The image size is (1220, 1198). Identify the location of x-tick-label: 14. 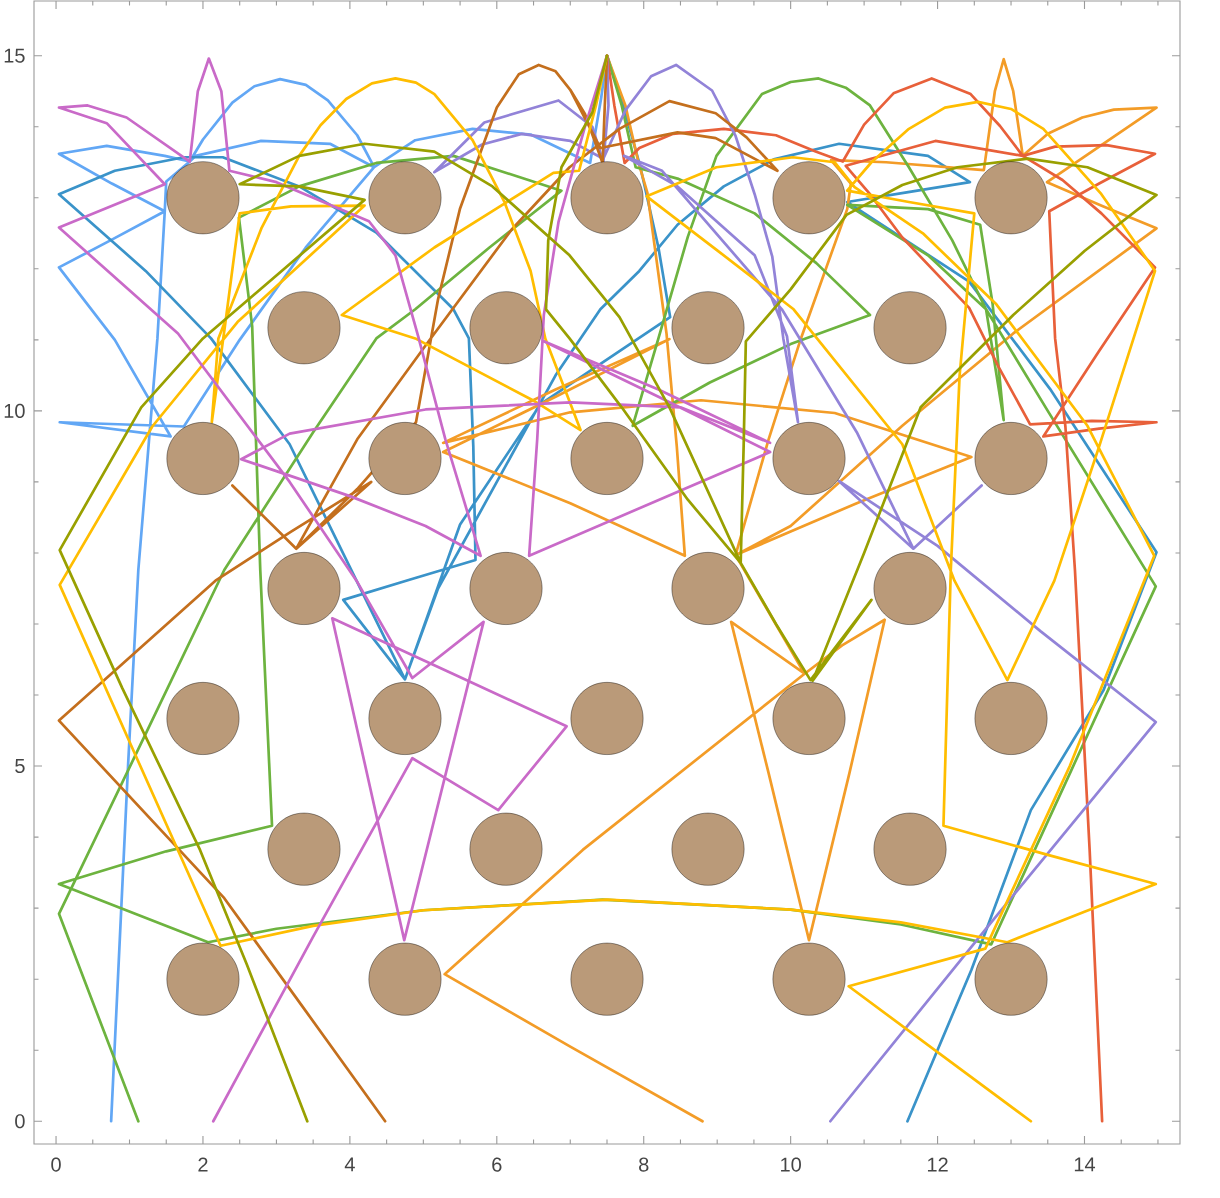
(1085, 1164).